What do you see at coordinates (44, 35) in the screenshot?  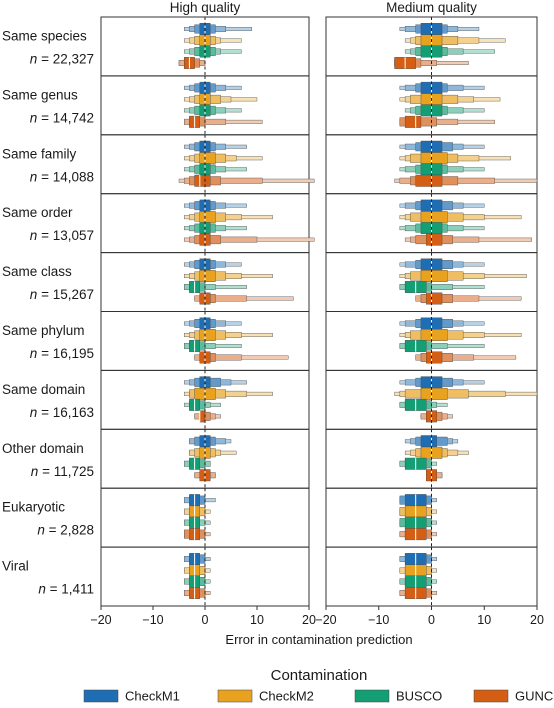 I see `row-label: Same species` at bounding box center [44, 35].